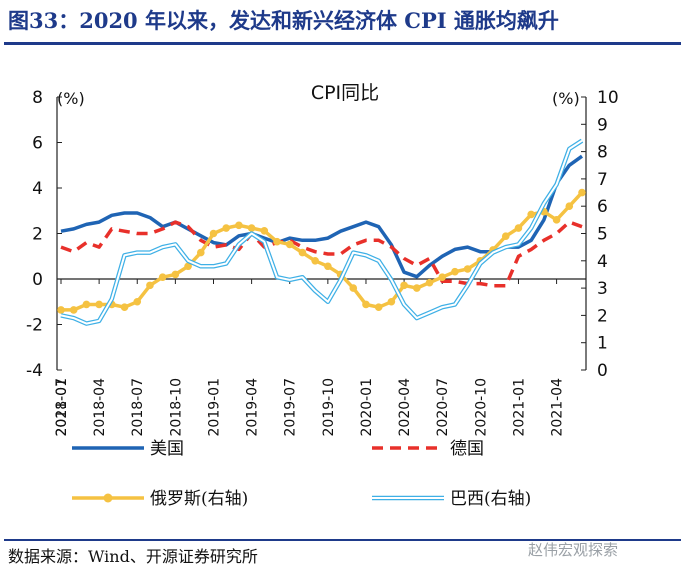 This screenshot has height=574, width=685. What do you see at coordinates (283, 20) in the screenshot?
I see `figure-title: 图33：2020 年以来，发达和新兴经济体 CPI 通胀均飙升` at bounding box center [283, 20].